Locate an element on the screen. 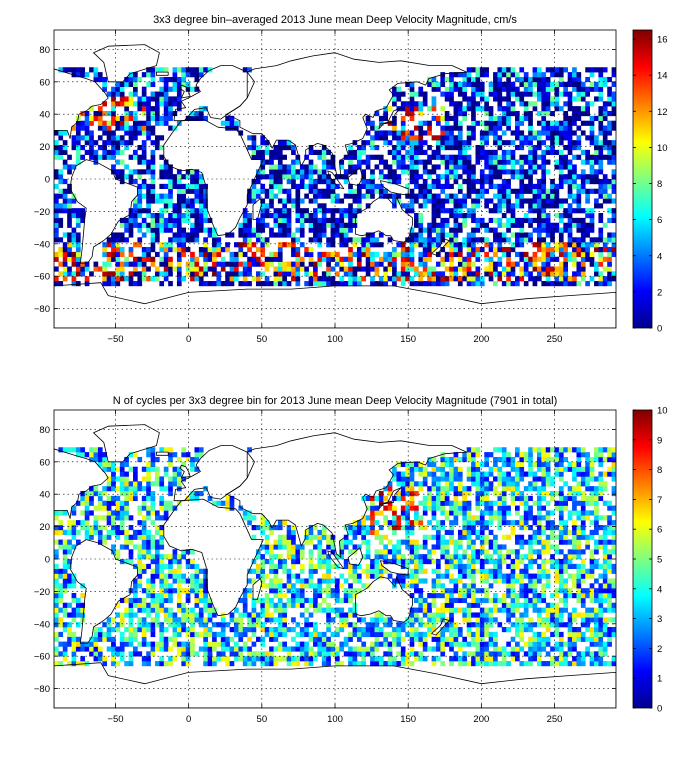  y-tick-label: −40 is located at coordinates (42, 244).